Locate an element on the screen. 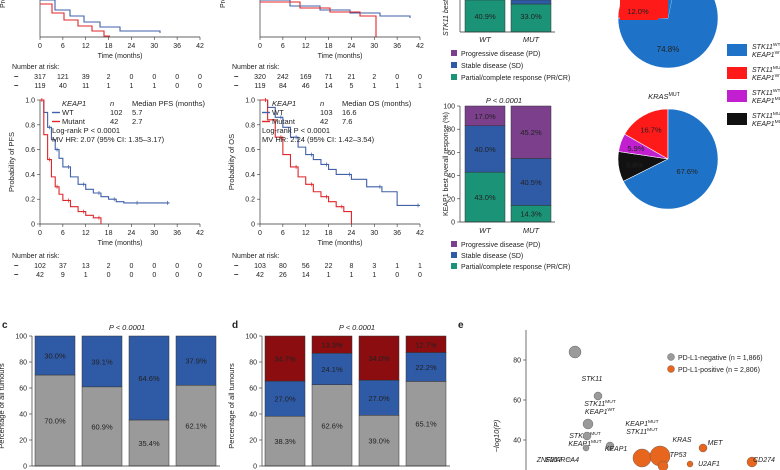 The image size is (780, 470). y-axis-label: Percentage of all tumours is located at coordinates (231, 406).